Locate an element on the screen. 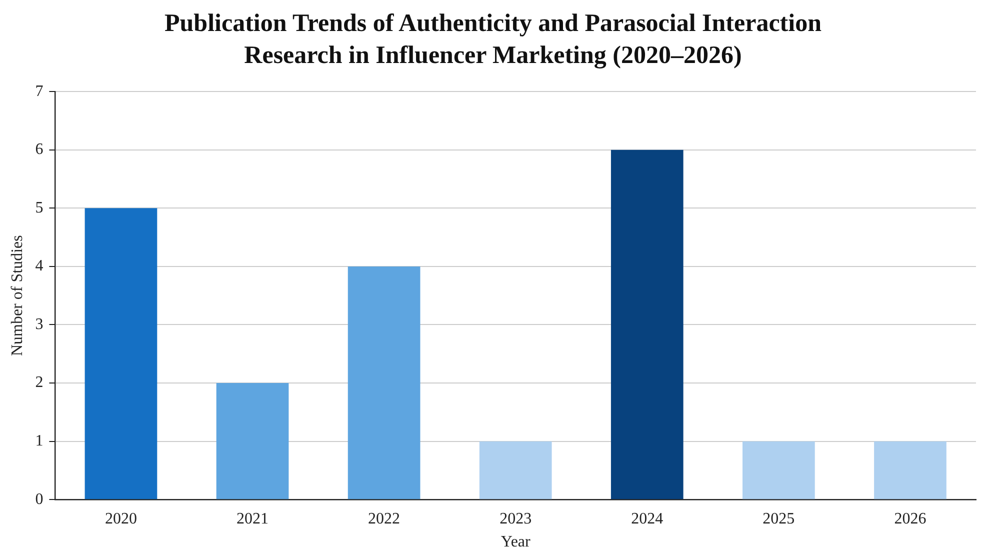 The width and height of the screenshot is (986, 552). y-tick-label: 6 is located at coordinates (39, 149).